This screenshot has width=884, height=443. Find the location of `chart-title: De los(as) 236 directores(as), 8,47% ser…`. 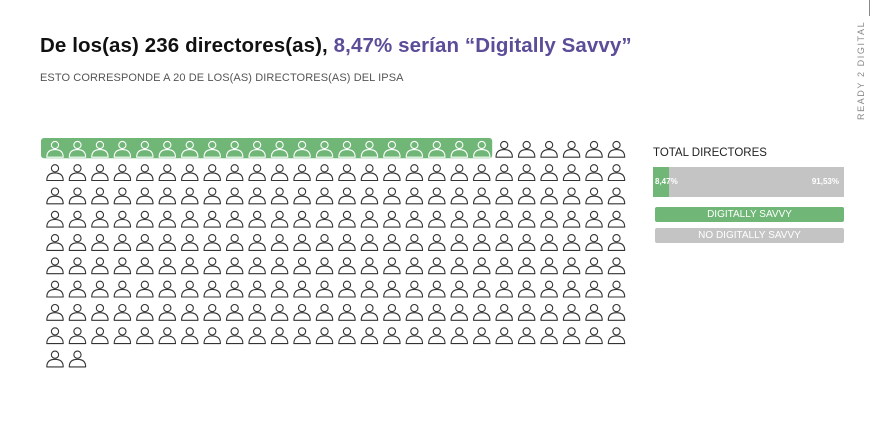

chart-title: De los(as) 236 directores(as), 8,47% ser… is located at coordinates (336, 46).